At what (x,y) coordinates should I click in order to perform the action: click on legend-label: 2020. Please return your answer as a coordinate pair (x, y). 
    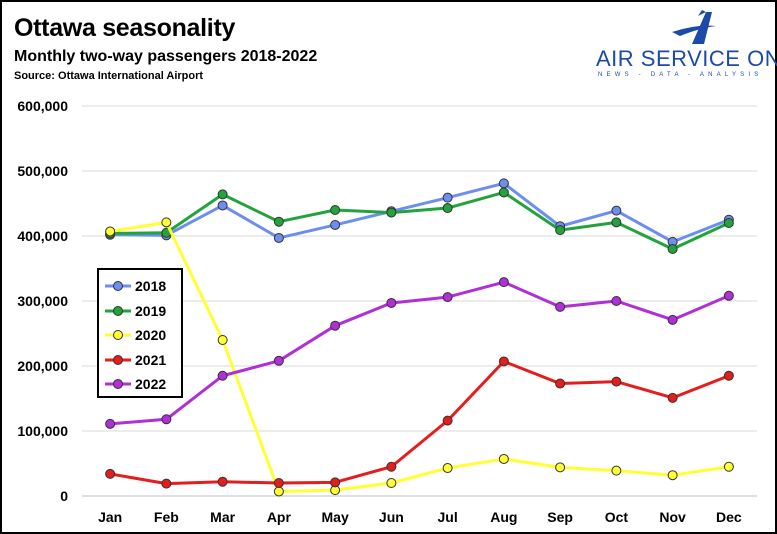
    Looking at the image, I should click on (151, 335).